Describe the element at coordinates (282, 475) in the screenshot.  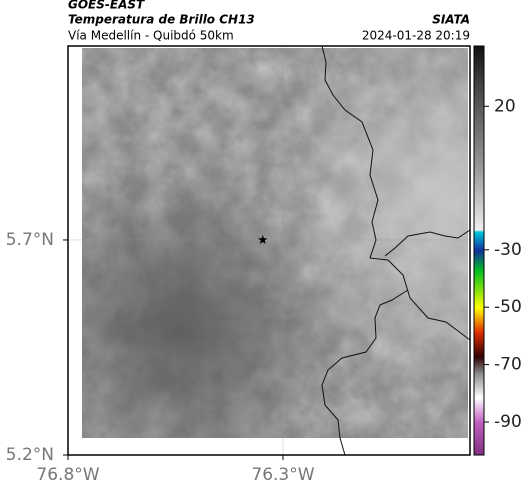
I see `x-tick-label: 76.3°W` at that location.